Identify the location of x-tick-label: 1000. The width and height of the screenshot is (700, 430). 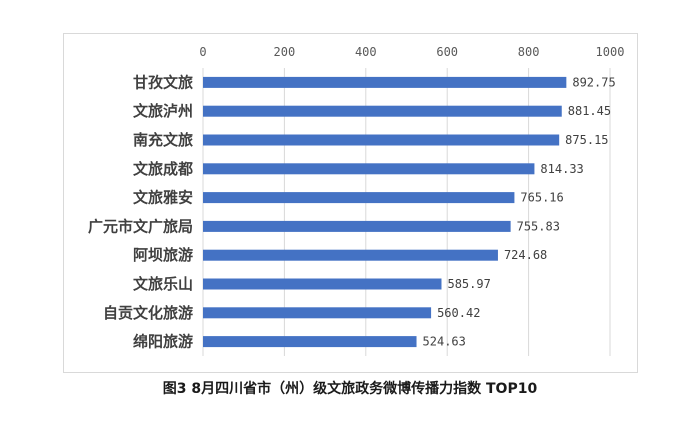
(610, 52).